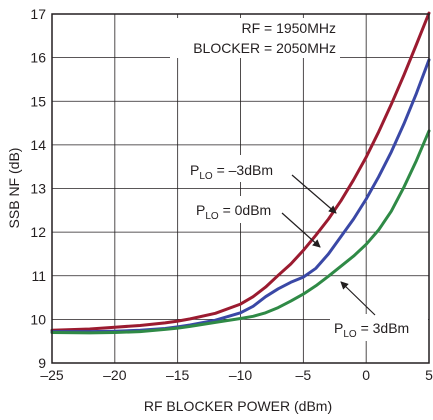 The height and width of the screenshot is (420, 433). Describe the element at coordinates (304, 375) in the screenshot. I see `x-tick-label: –5` at that location.